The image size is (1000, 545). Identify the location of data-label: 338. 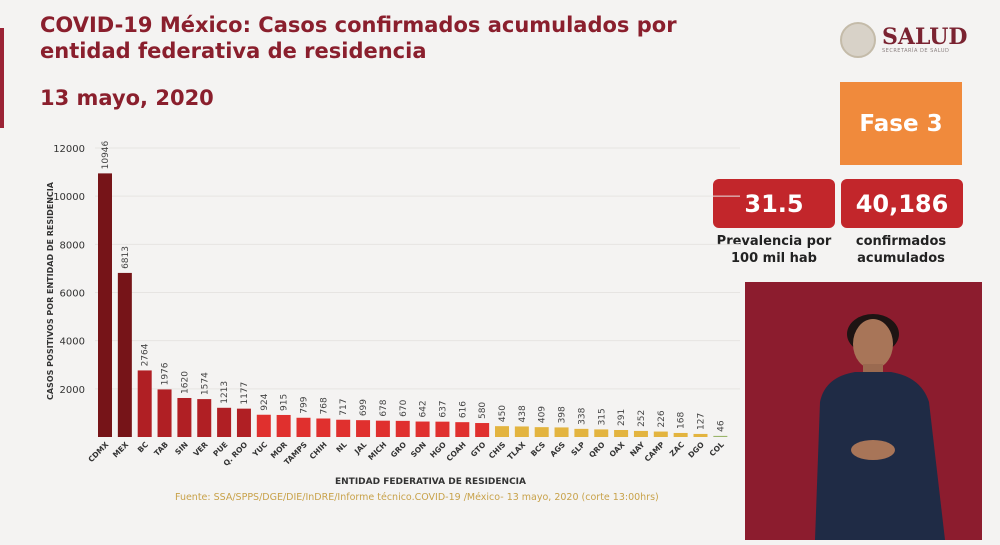
(582, 415).